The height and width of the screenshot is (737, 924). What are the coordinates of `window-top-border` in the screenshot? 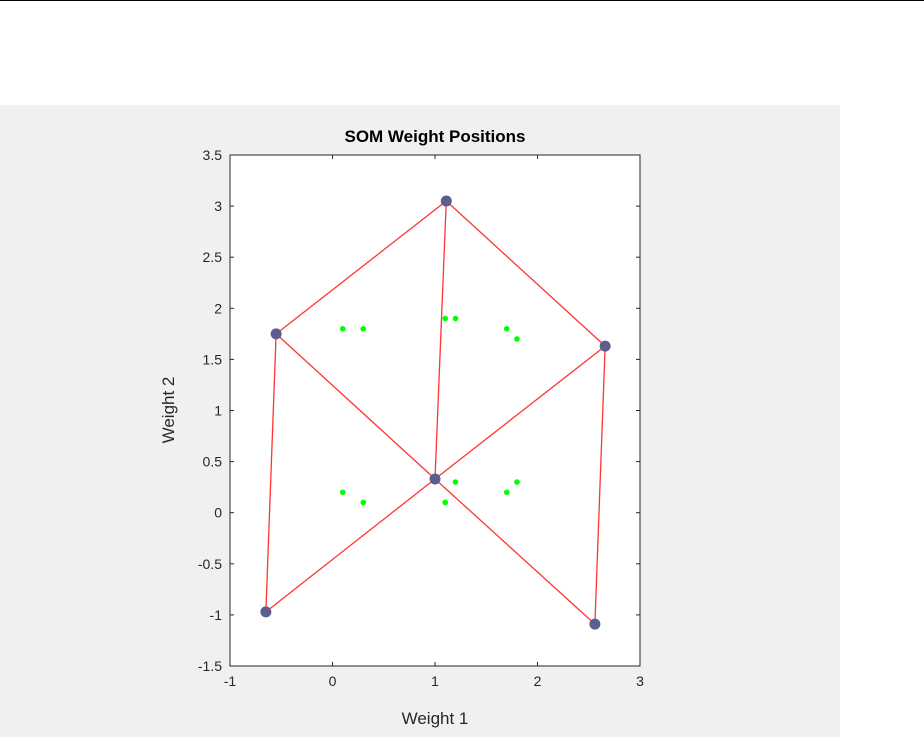 It's located at (462, 0).